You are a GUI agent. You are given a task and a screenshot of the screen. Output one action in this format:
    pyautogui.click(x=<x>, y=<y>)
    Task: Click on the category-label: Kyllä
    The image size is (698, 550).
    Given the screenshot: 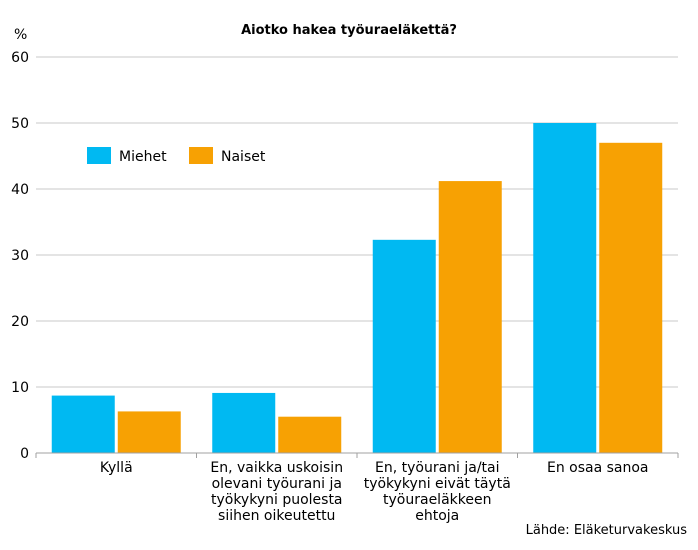 What is the action you would take?
    pyautogui.click(x=116, y=468)
    